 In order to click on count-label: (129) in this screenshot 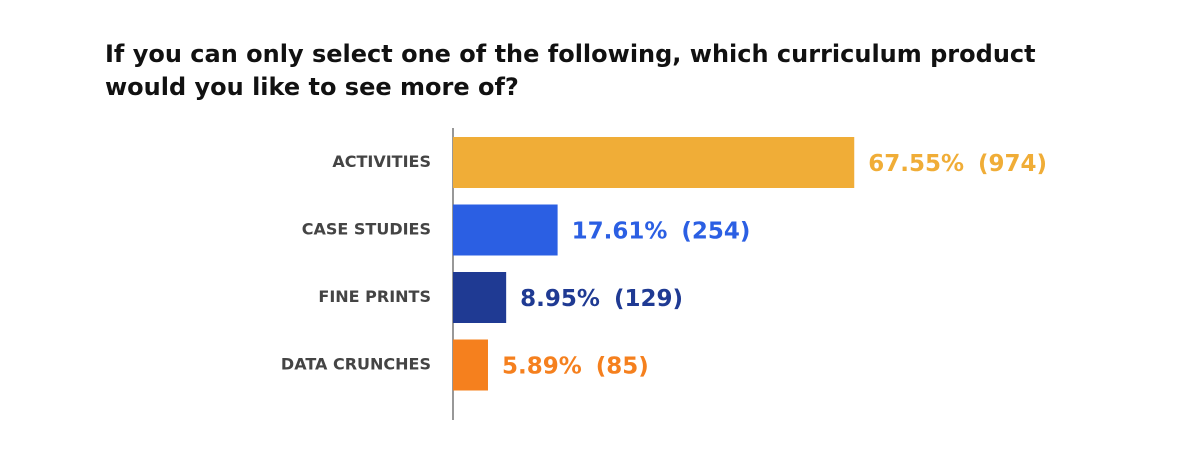, I will do `click(648, 299)`.